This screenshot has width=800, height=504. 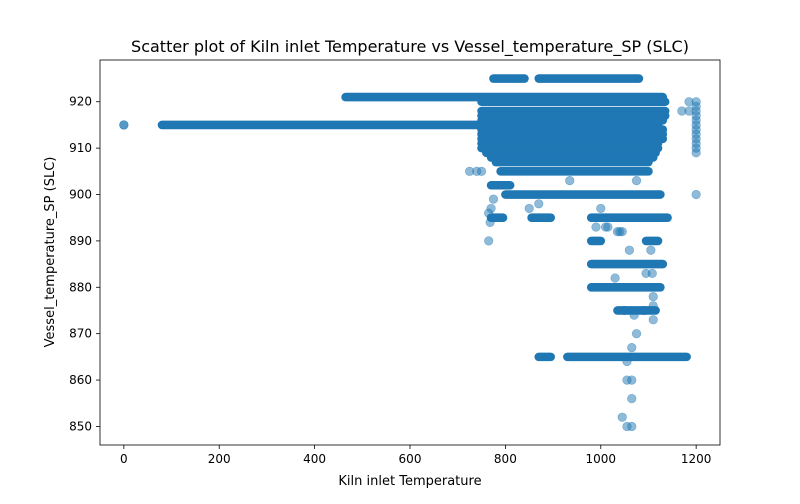 I want to click on x-tick-label: 600, so click(x=410, y=459).